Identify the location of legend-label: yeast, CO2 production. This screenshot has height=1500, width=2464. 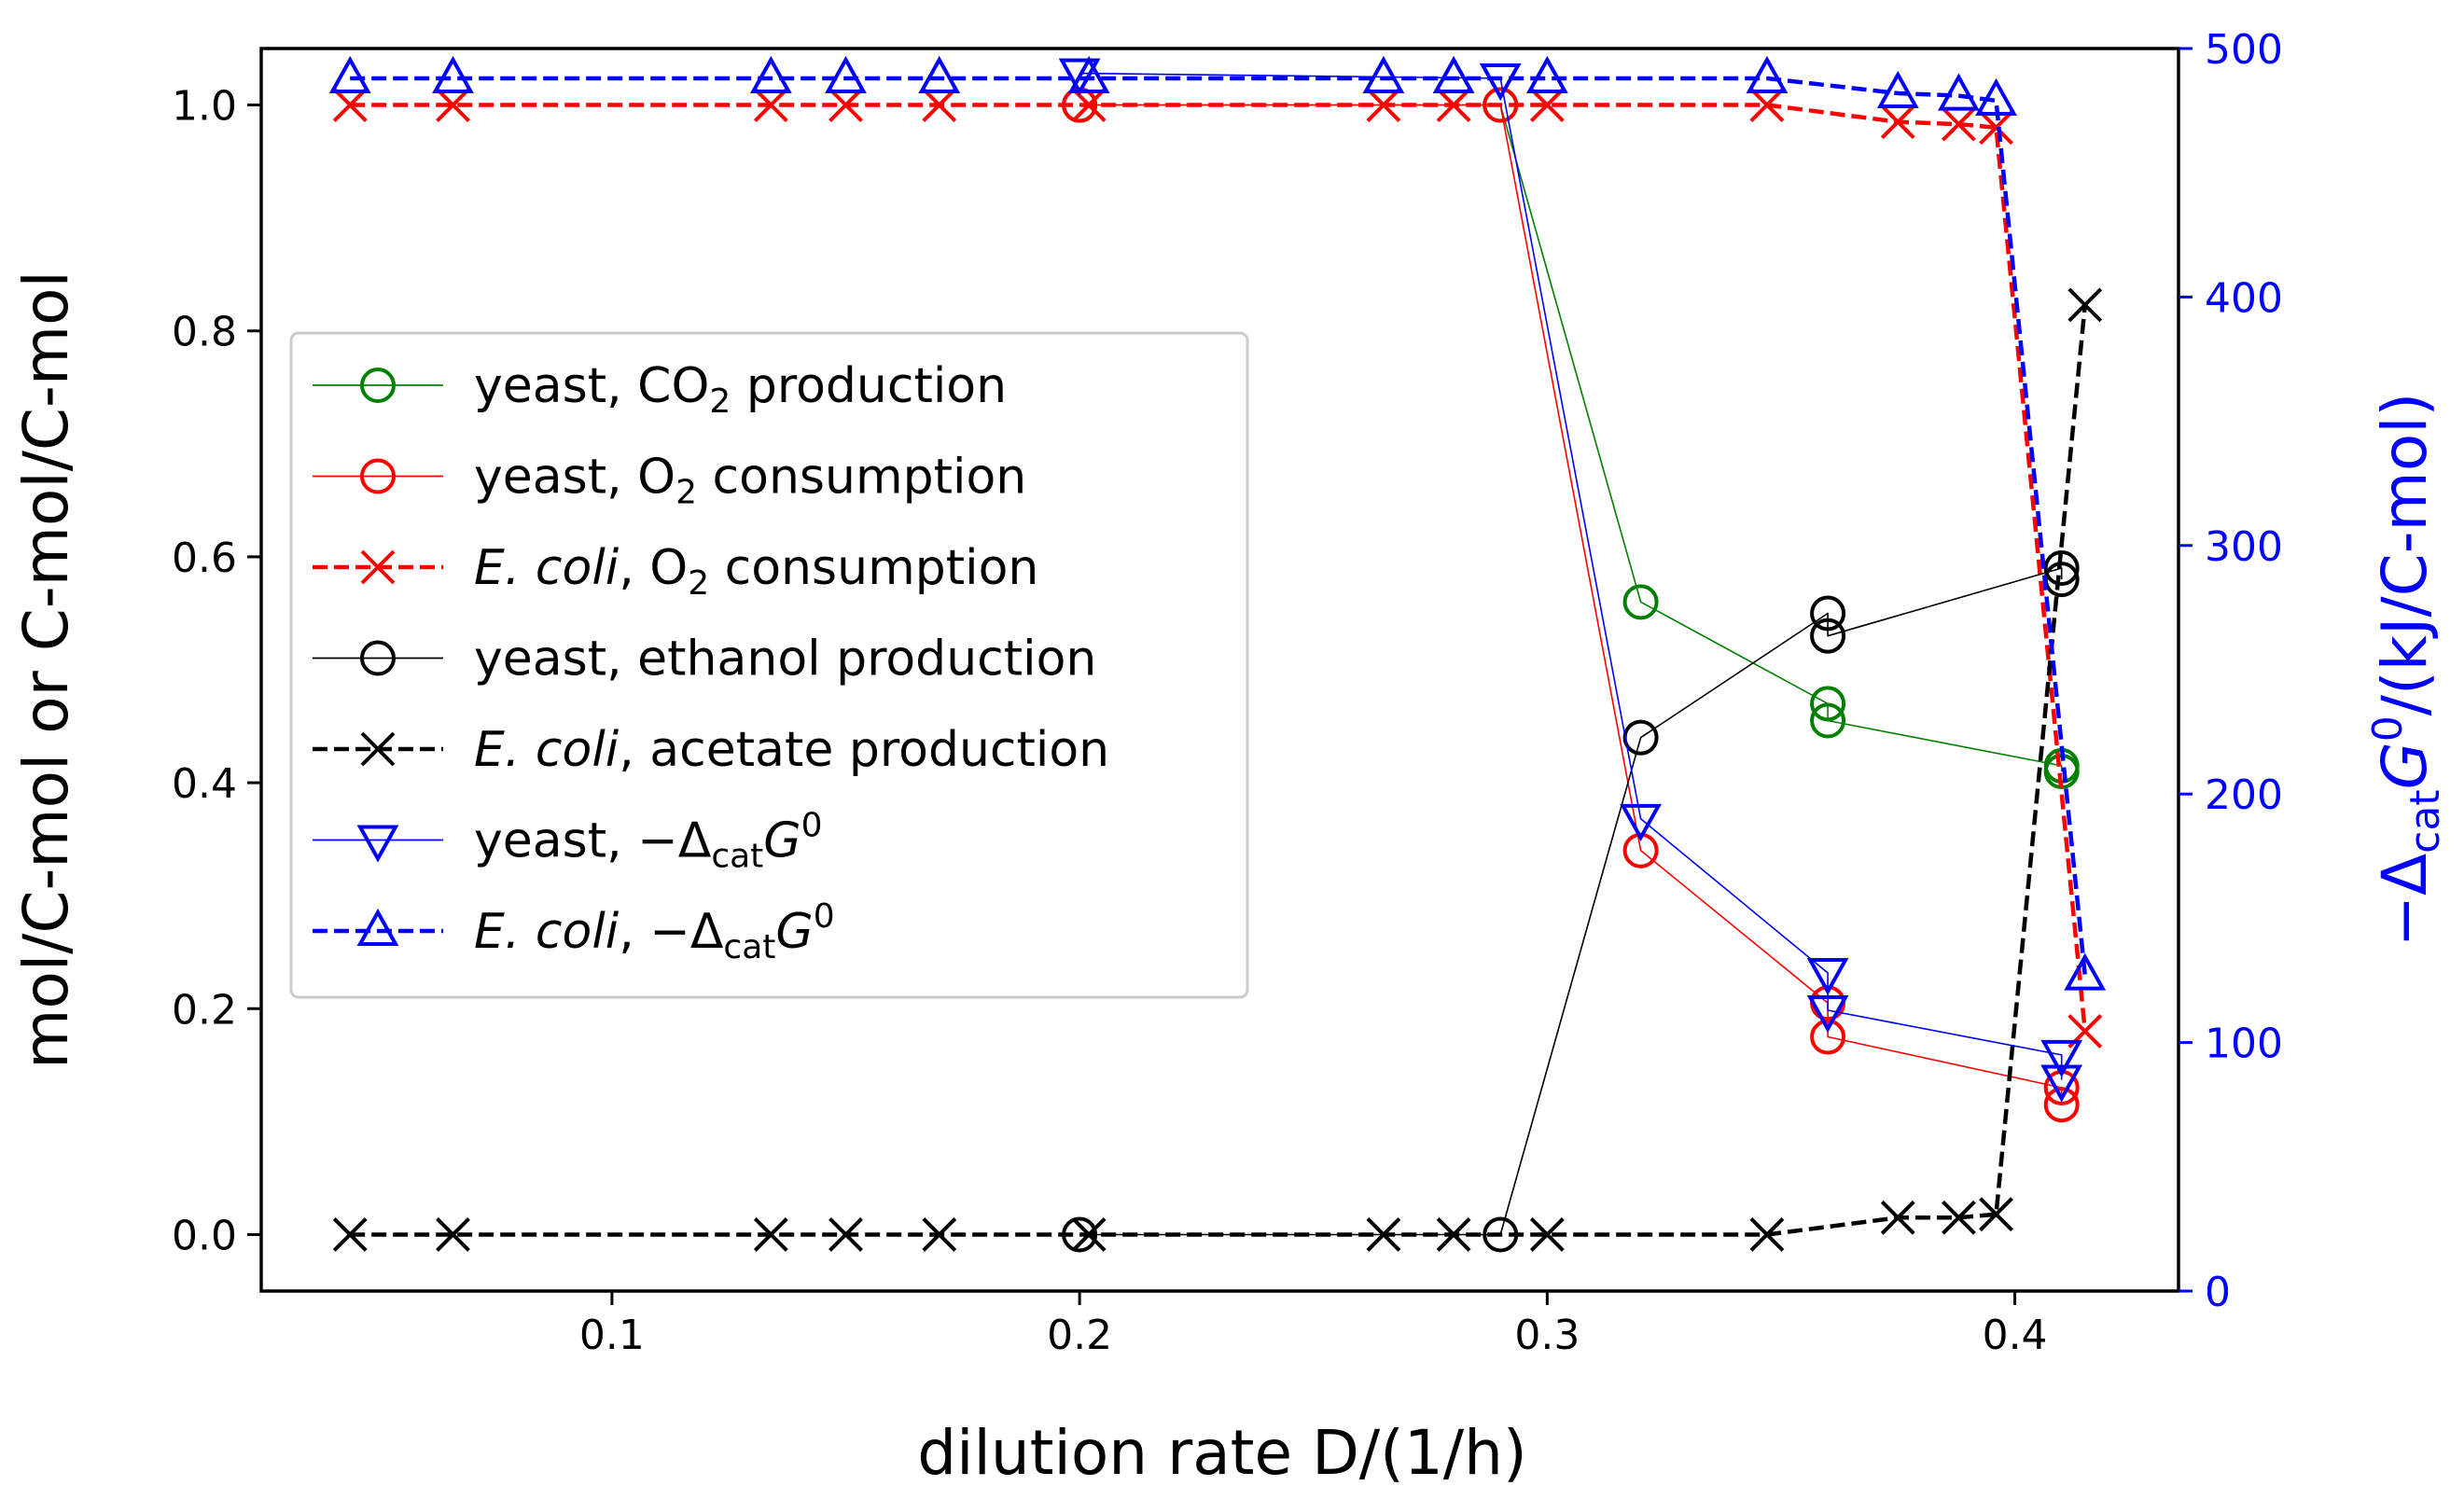
(740, 390).